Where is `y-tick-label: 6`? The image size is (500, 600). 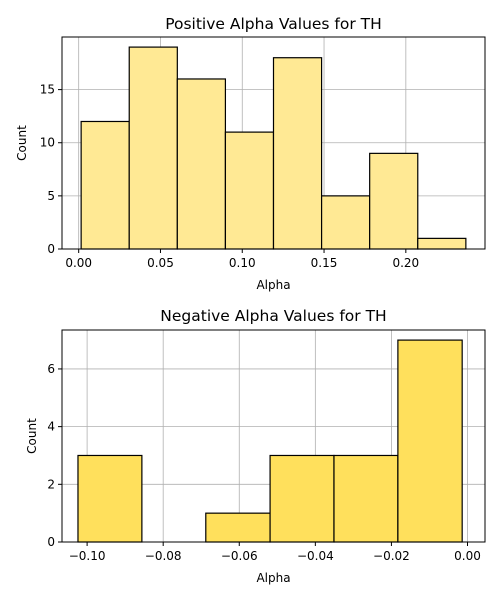
y-tick-label: 6 is located at coordinates (51, 369).